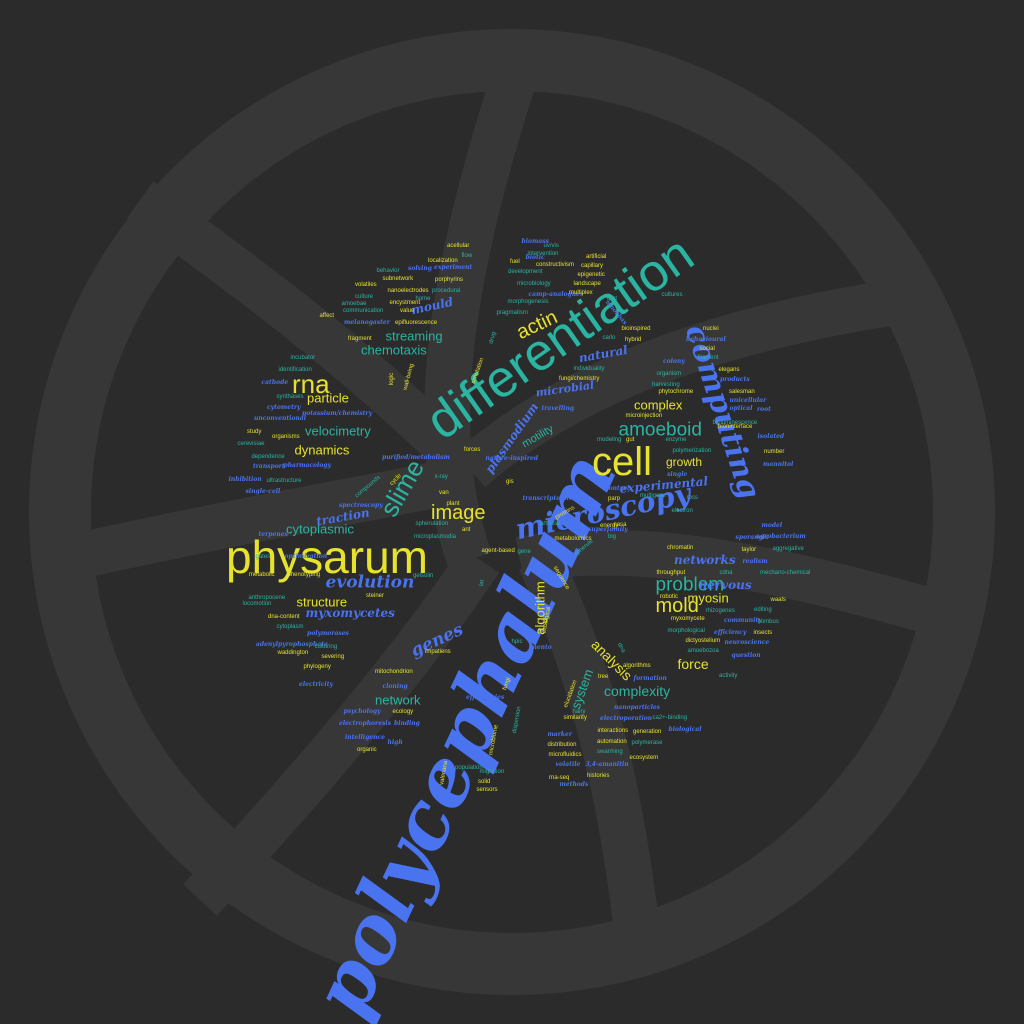  Describe the element at coordinates (551, 246) in the screenshot. I see `cloud-word-uv-vis: uv/vis` at that location.